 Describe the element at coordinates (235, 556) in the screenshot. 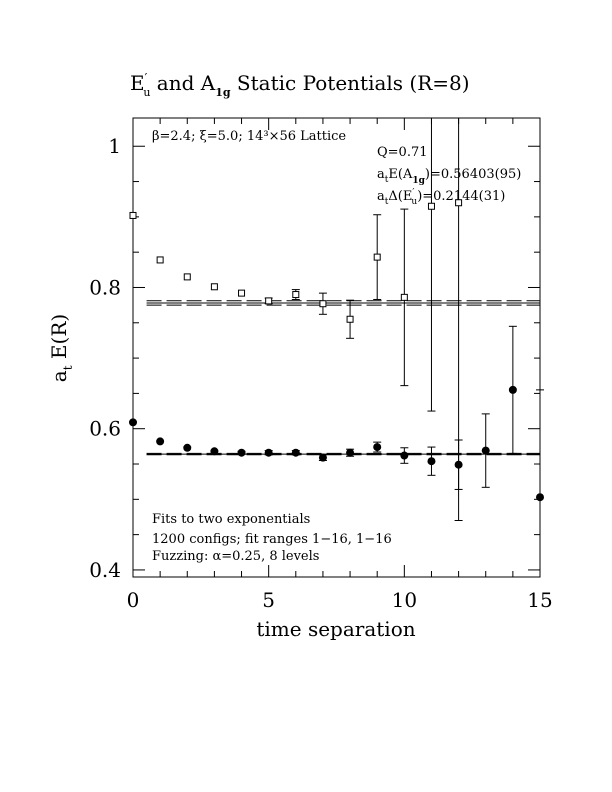

I see `annot-fits-fuzzing: Fuzzing: α=0.25, 8 levels` at that location.